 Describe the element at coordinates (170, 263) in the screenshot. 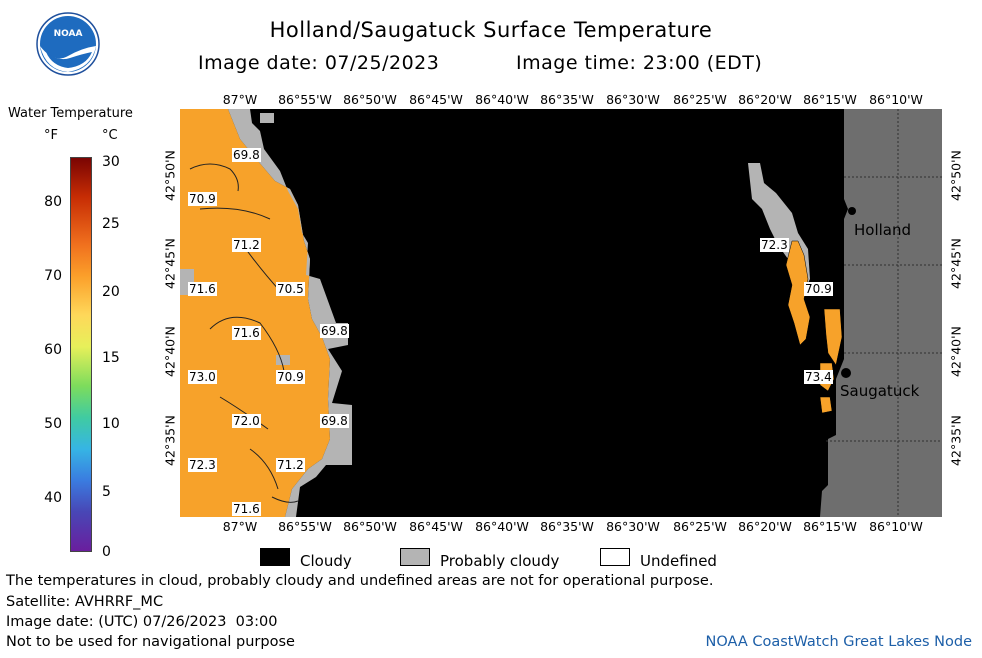

I see `lat-label-left: 42°45'N` at that location.